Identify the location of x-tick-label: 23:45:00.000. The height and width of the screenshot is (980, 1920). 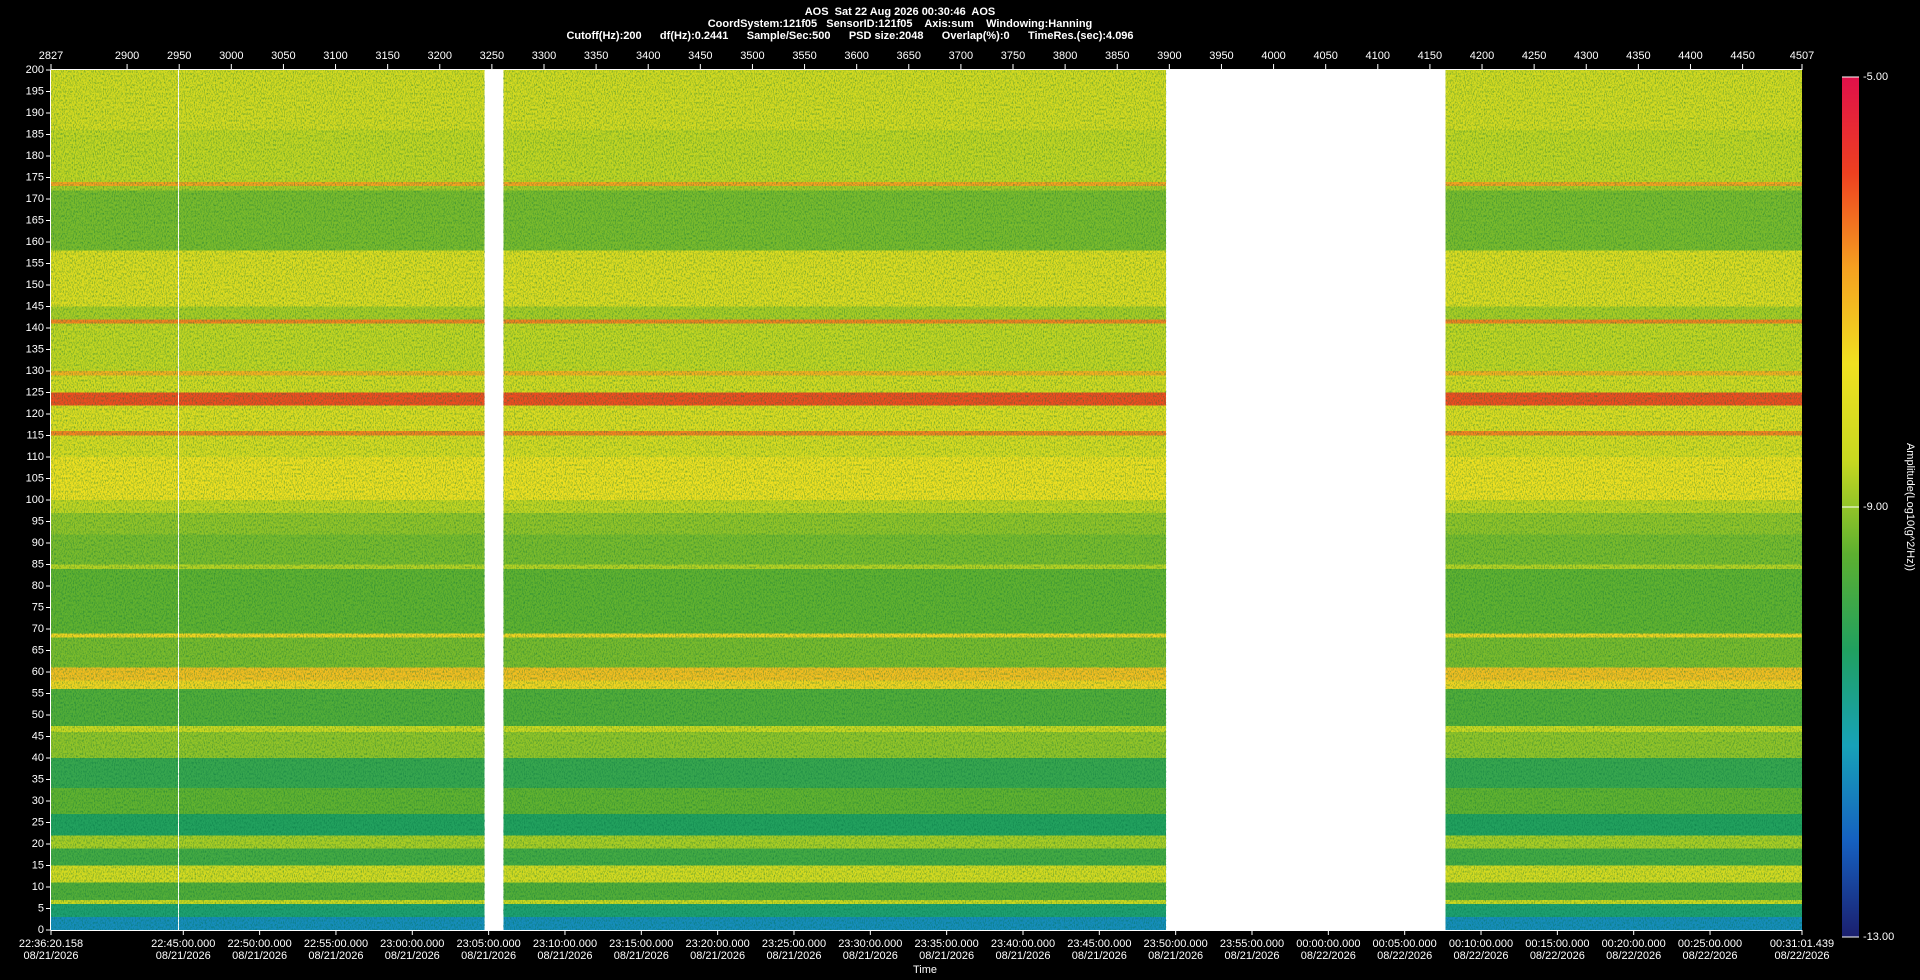
(1099, 944).